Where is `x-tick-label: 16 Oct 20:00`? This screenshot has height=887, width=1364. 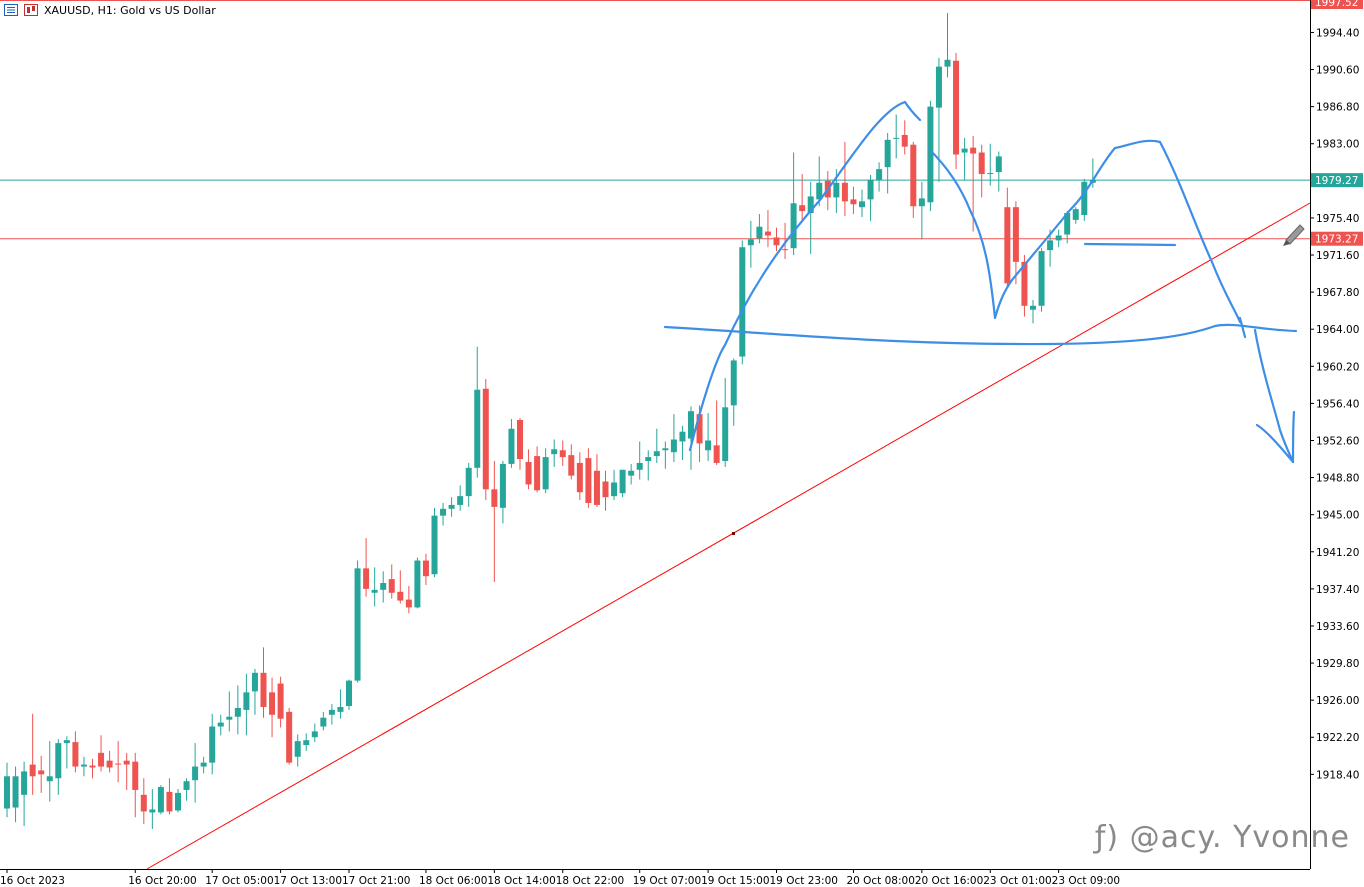 x-tick-label: 16 Oct 20:00 is located at coordinates (162, 881).